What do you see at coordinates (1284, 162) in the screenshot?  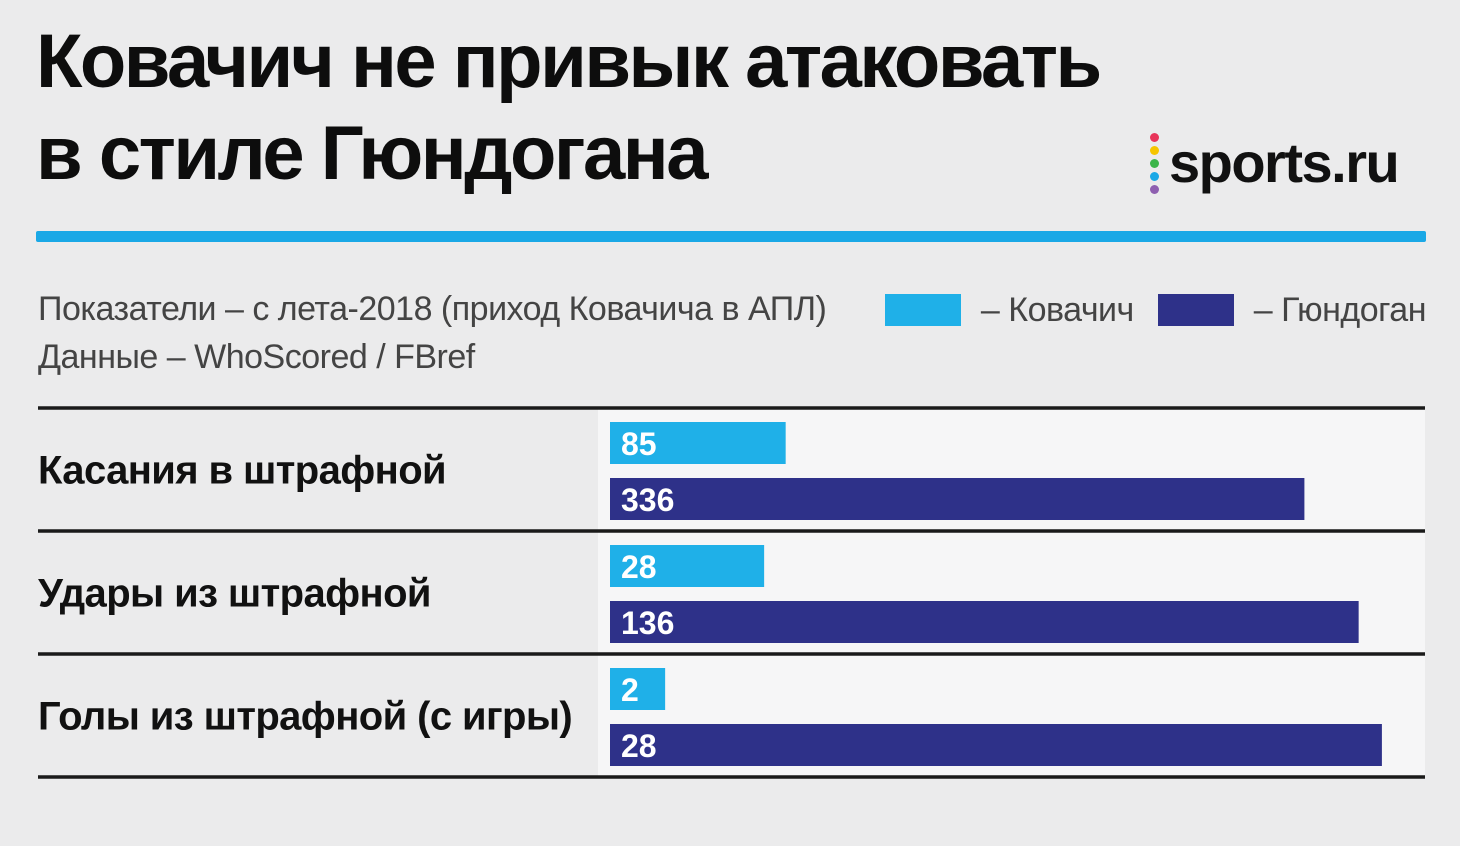 I see `logo-text: sports.ru` at bounding box center [1284, 162].